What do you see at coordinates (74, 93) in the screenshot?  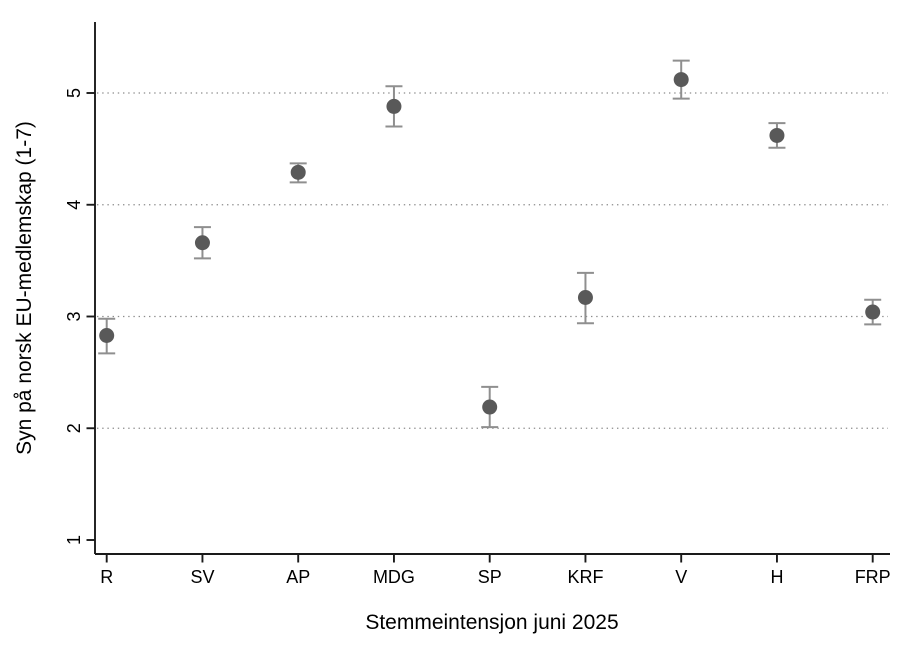 I see `y-tick-label: 5` at bounding box center [74, 93].